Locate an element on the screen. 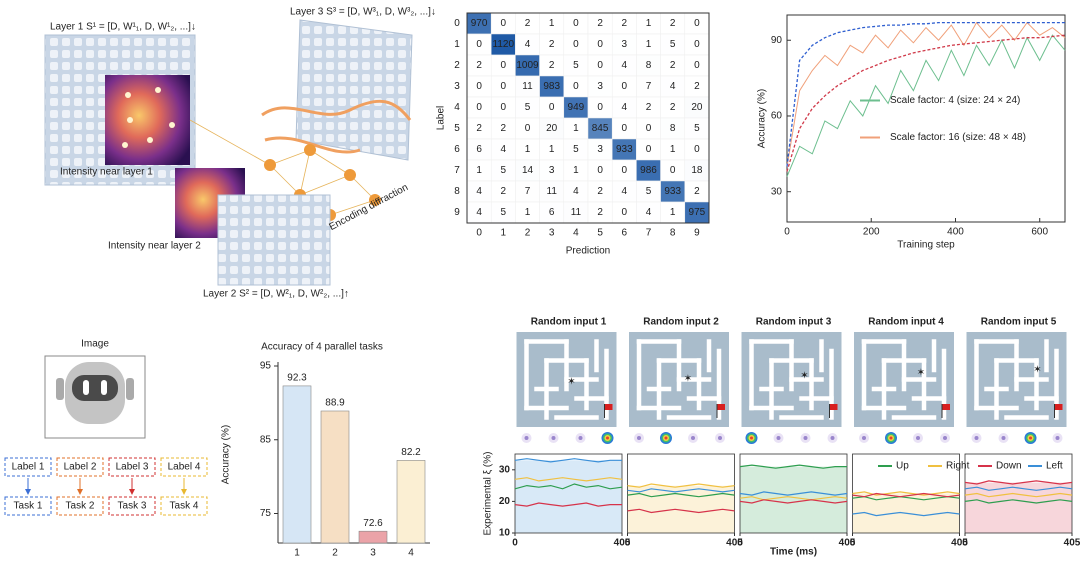  x-tick-label: 7 is located at coordinates (649, 233).